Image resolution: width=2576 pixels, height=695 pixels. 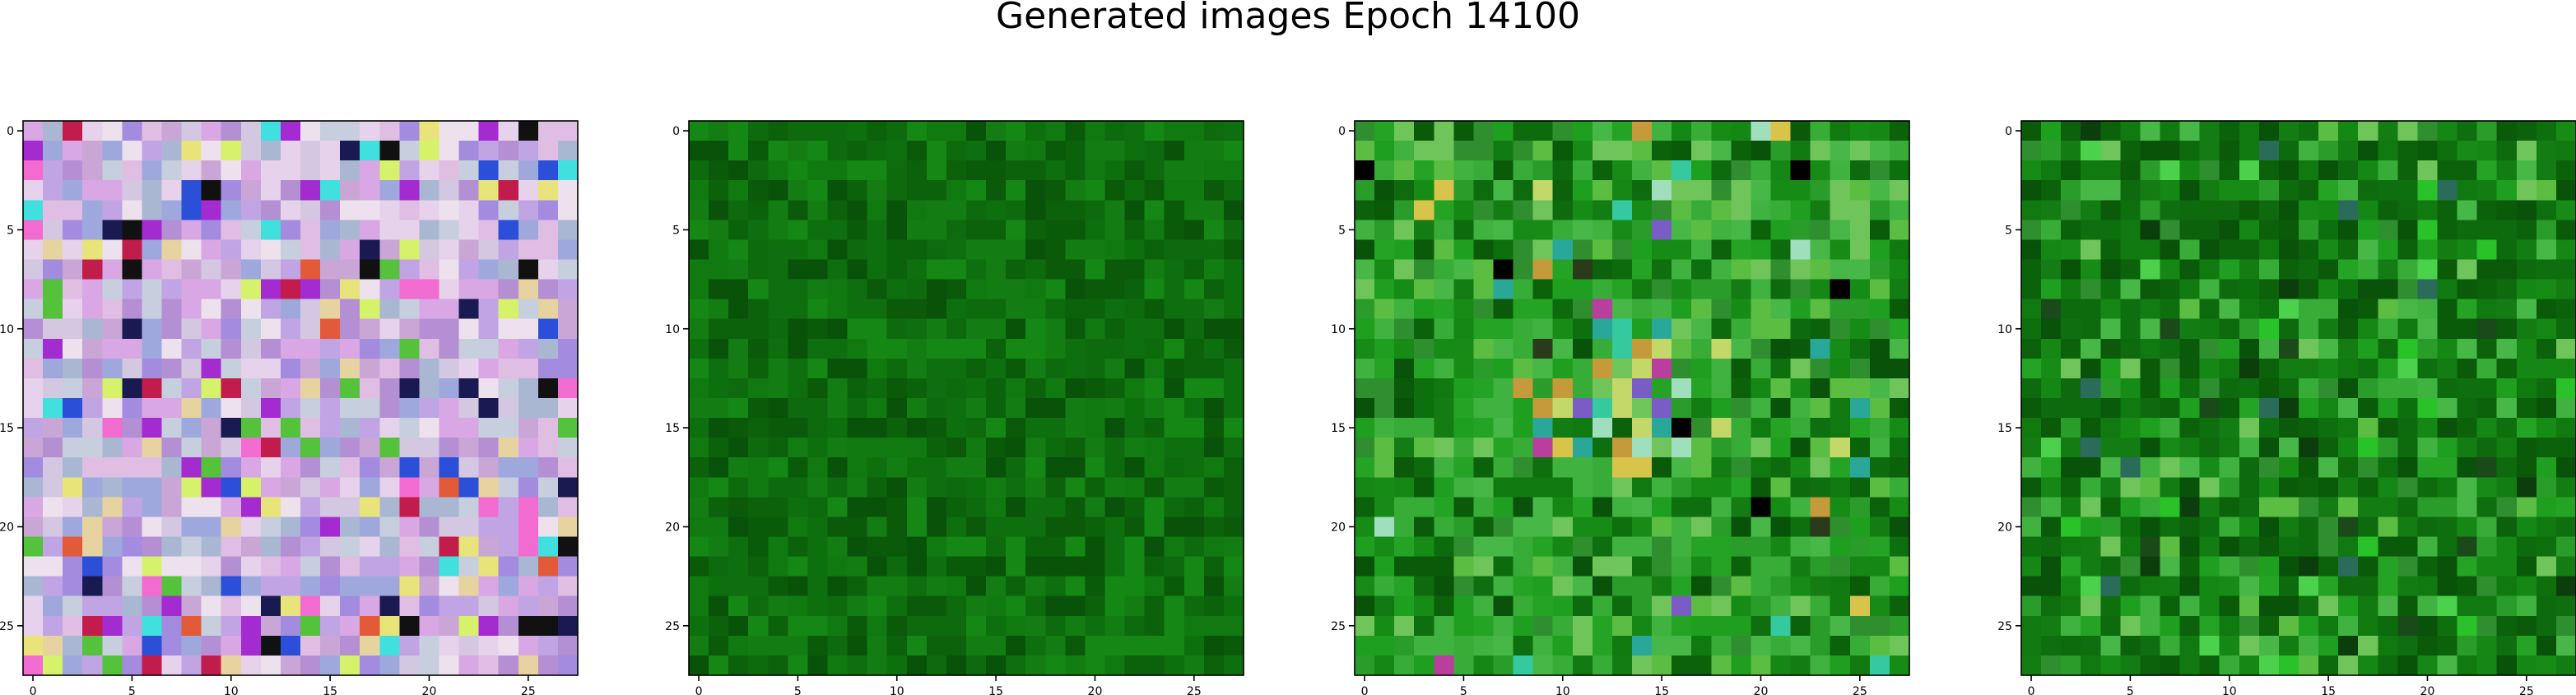 What do you see at coordinates (672, 527) in the screenshot?
I see `y-tick-label: 20` at bounding box center [672, 527].